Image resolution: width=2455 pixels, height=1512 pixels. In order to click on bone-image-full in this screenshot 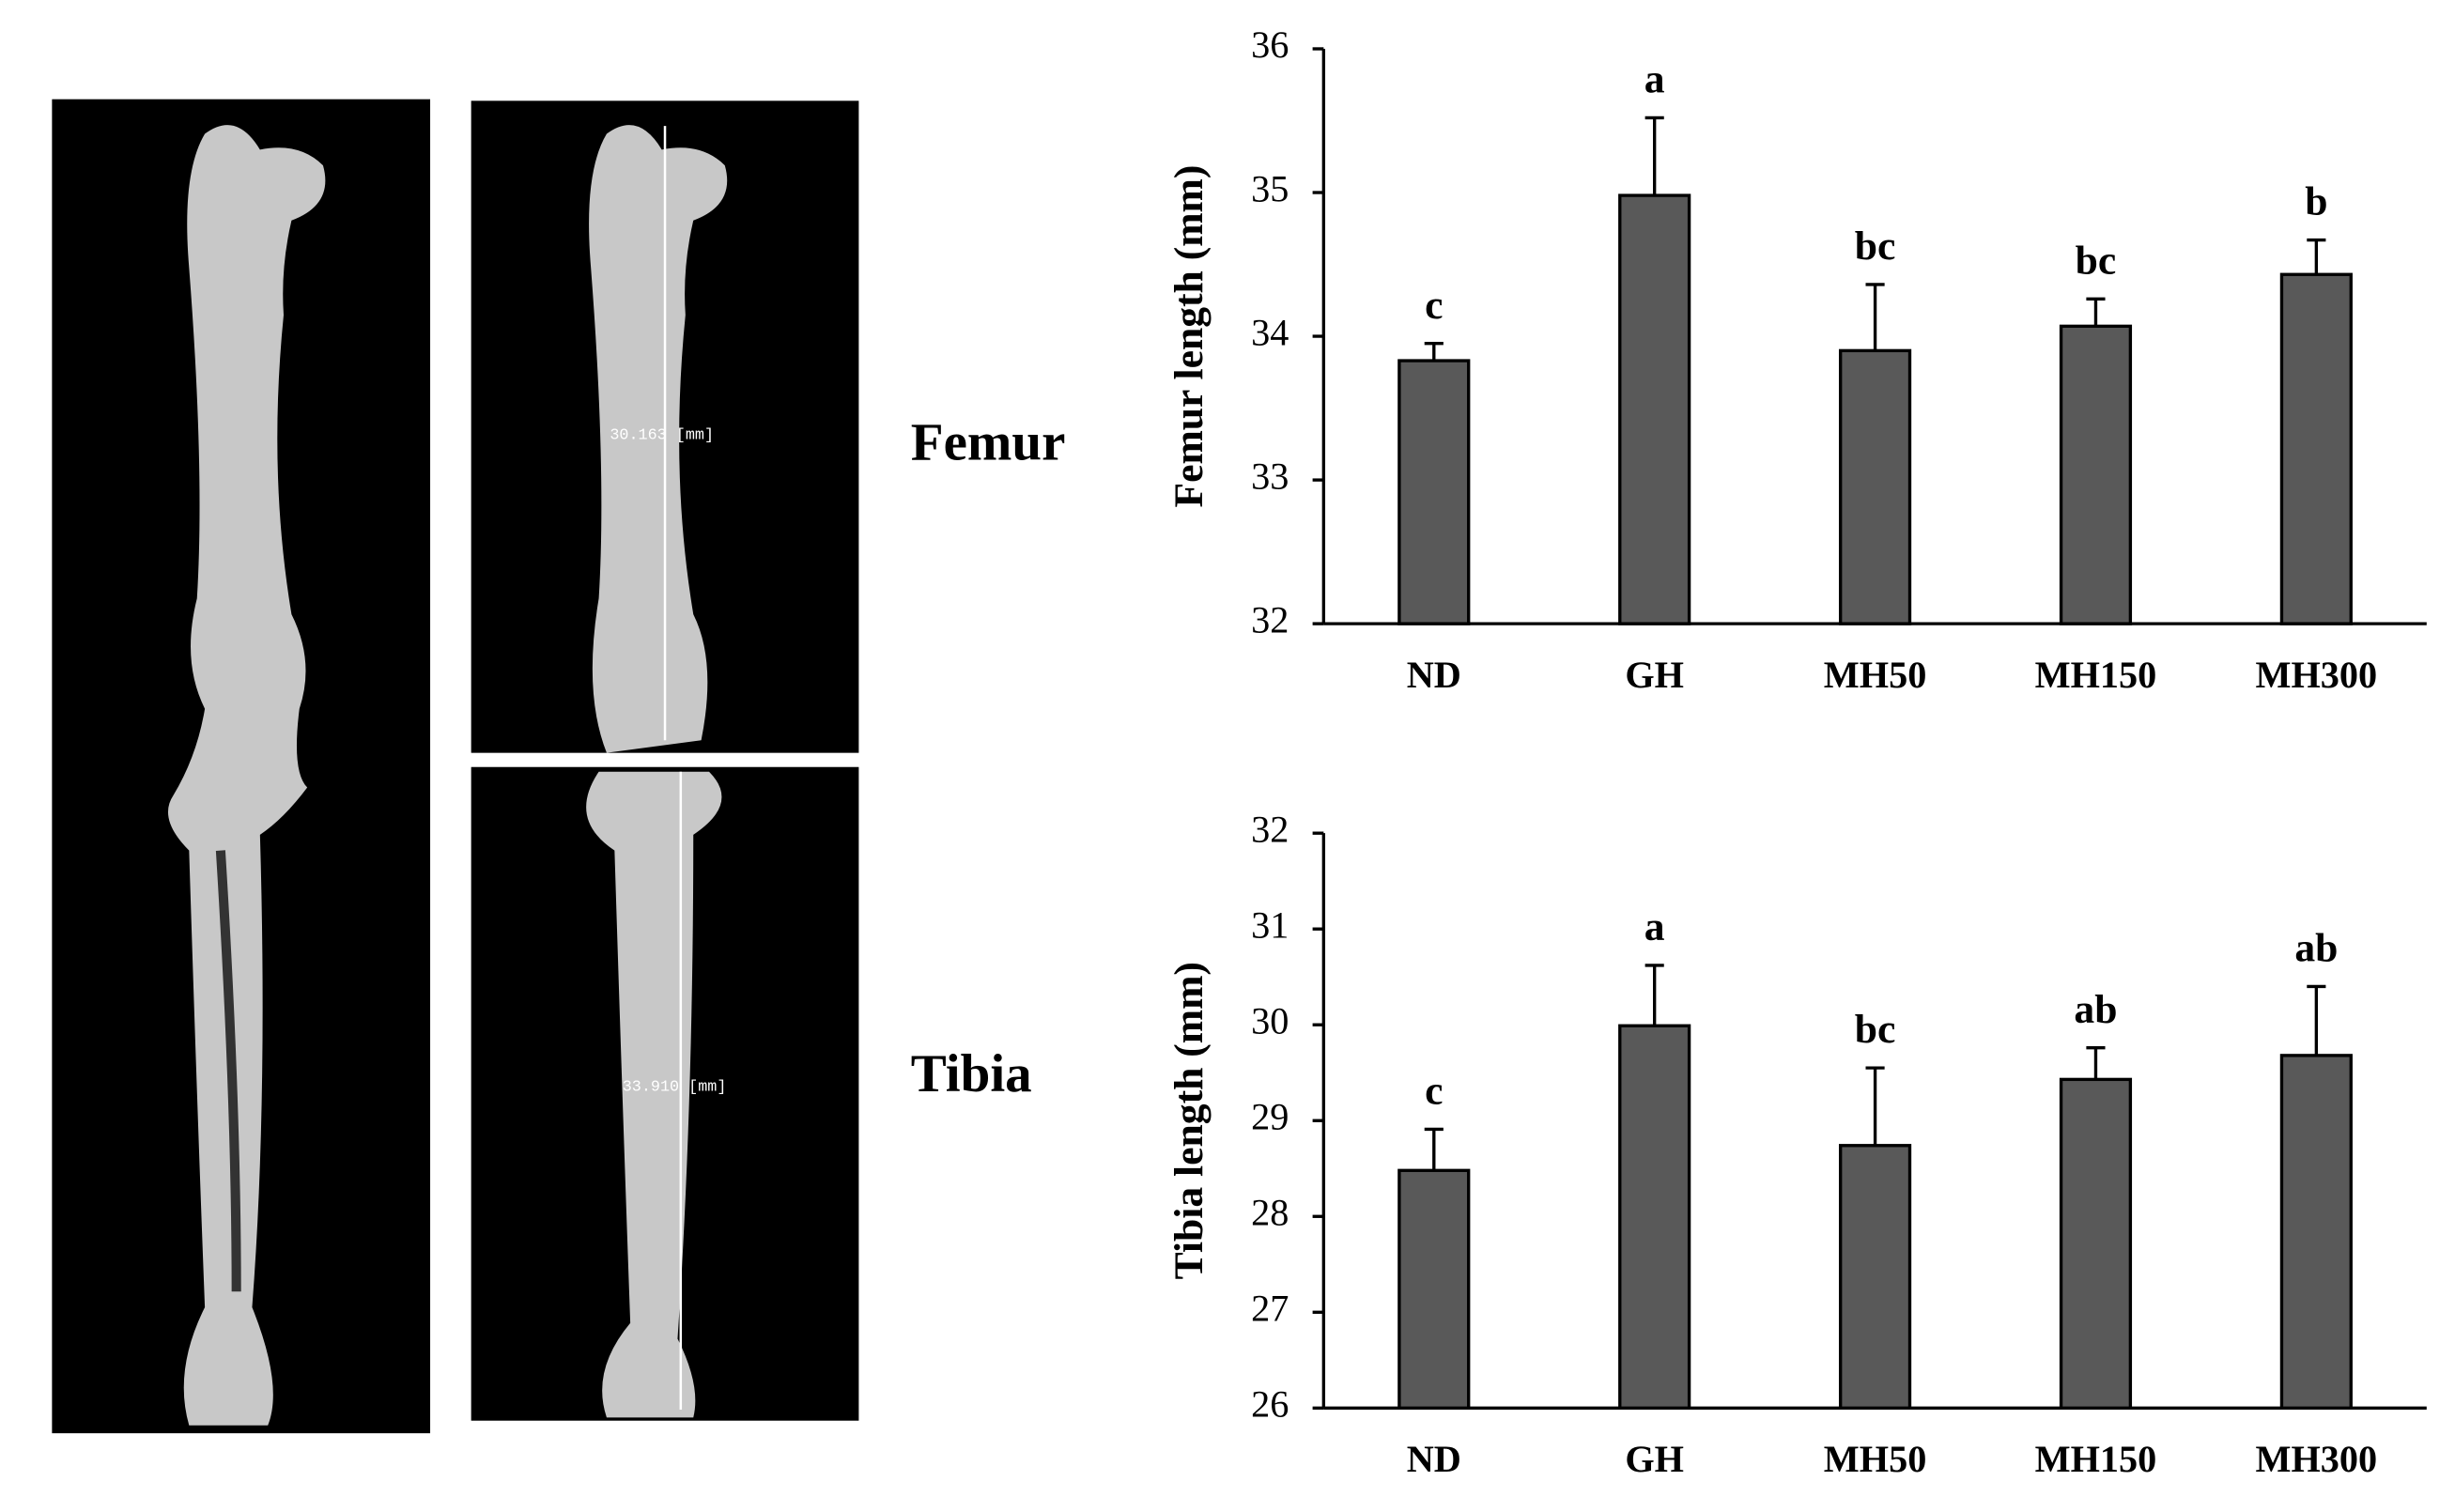, I will do `click(242, 767)`.